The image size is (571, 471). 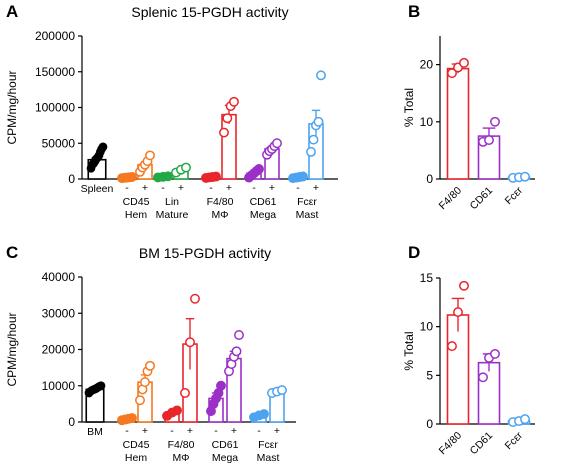 What do you see at coordinates (59, 277) in the screenshot?
I see `y-tick-label: 40000` at bounding box center [59, 277].